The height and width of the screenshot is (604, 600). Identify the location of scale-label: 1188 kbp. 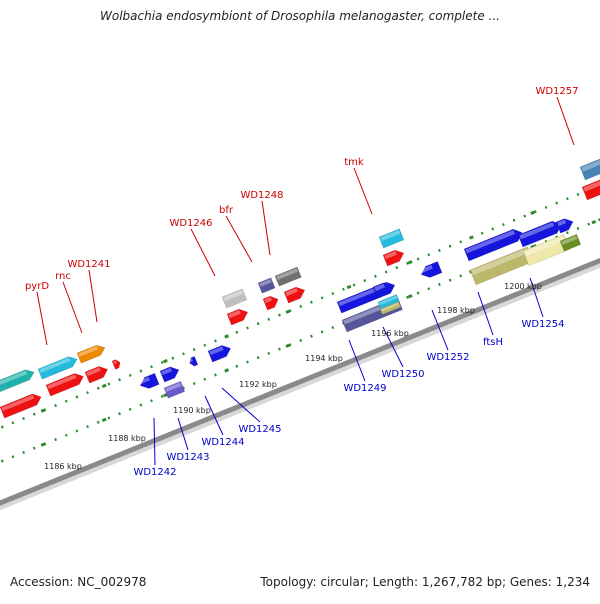
(127, 438).